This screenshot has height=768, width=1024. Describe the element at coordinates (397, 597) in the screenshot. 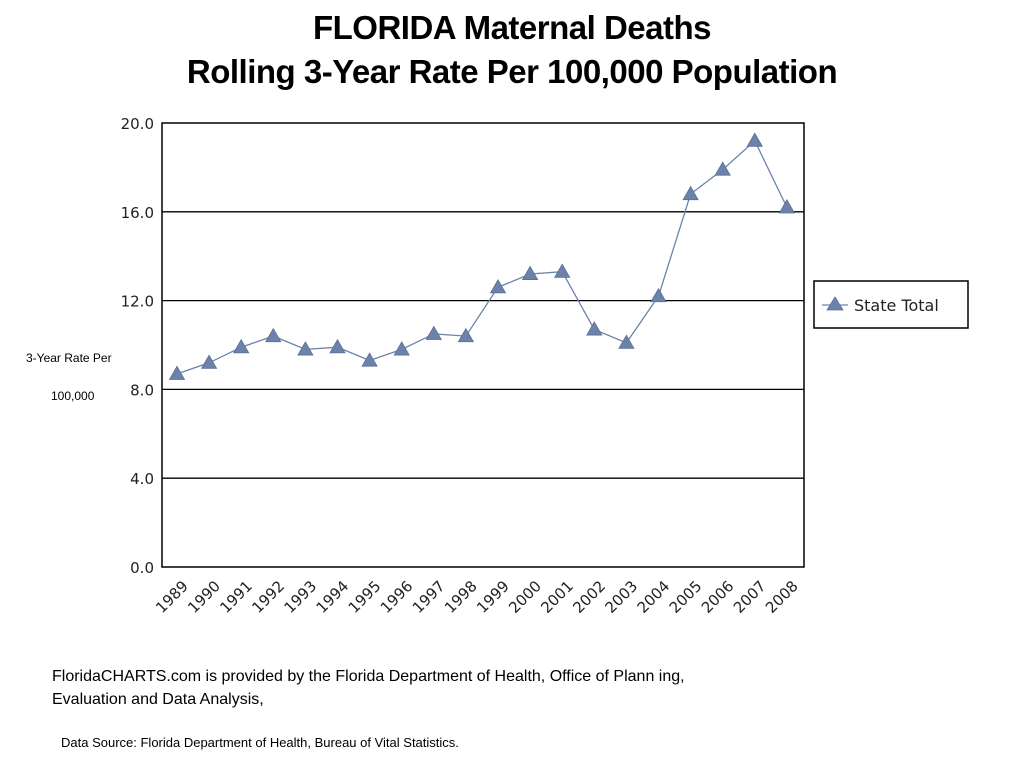

I see `x-tick-label: 1996` at that location.